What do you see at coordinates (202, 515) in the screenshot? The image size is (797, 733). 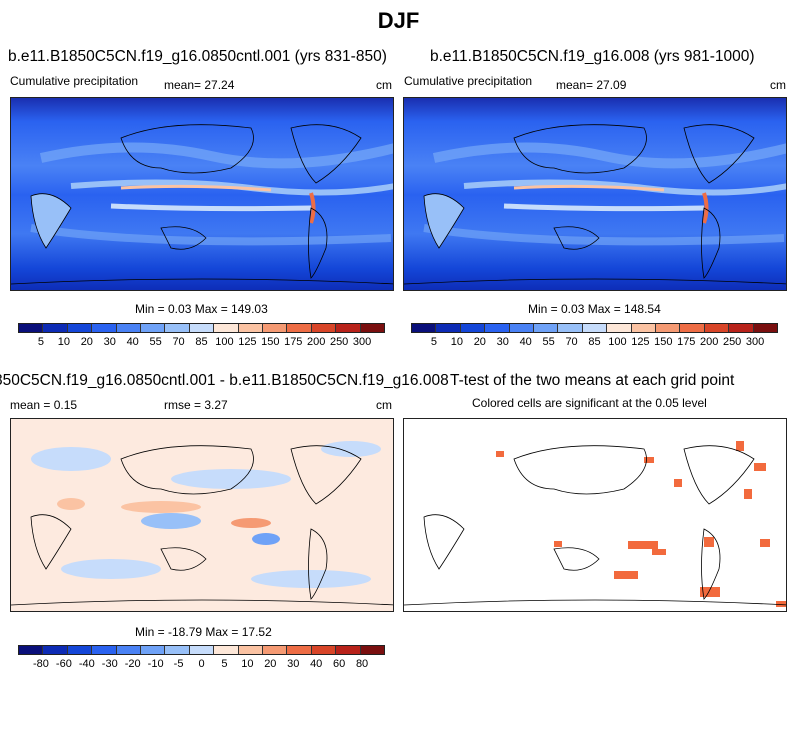 I see `panel3-difference-map` at bounding box center [202, 515].